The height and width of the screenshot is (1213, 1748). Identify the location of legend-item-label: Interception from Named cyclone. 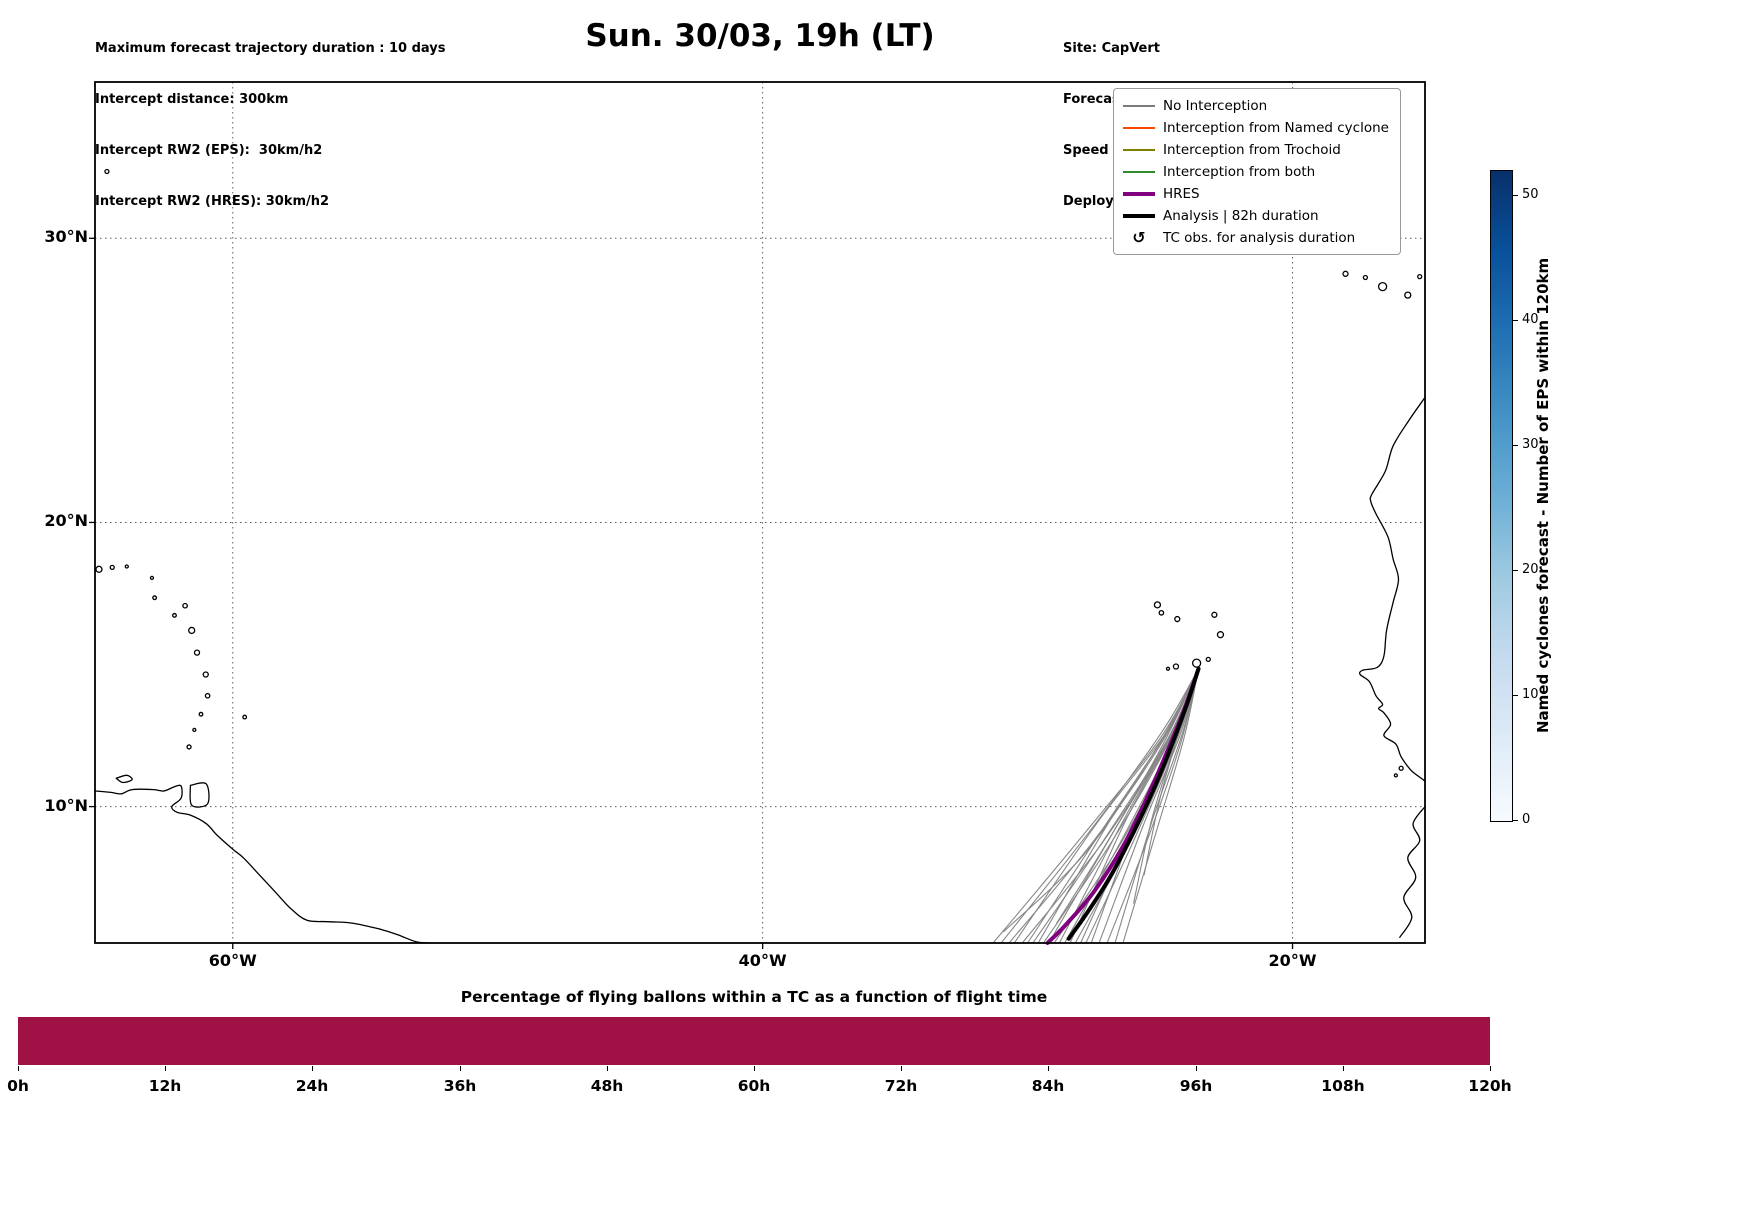
(1276, 127).